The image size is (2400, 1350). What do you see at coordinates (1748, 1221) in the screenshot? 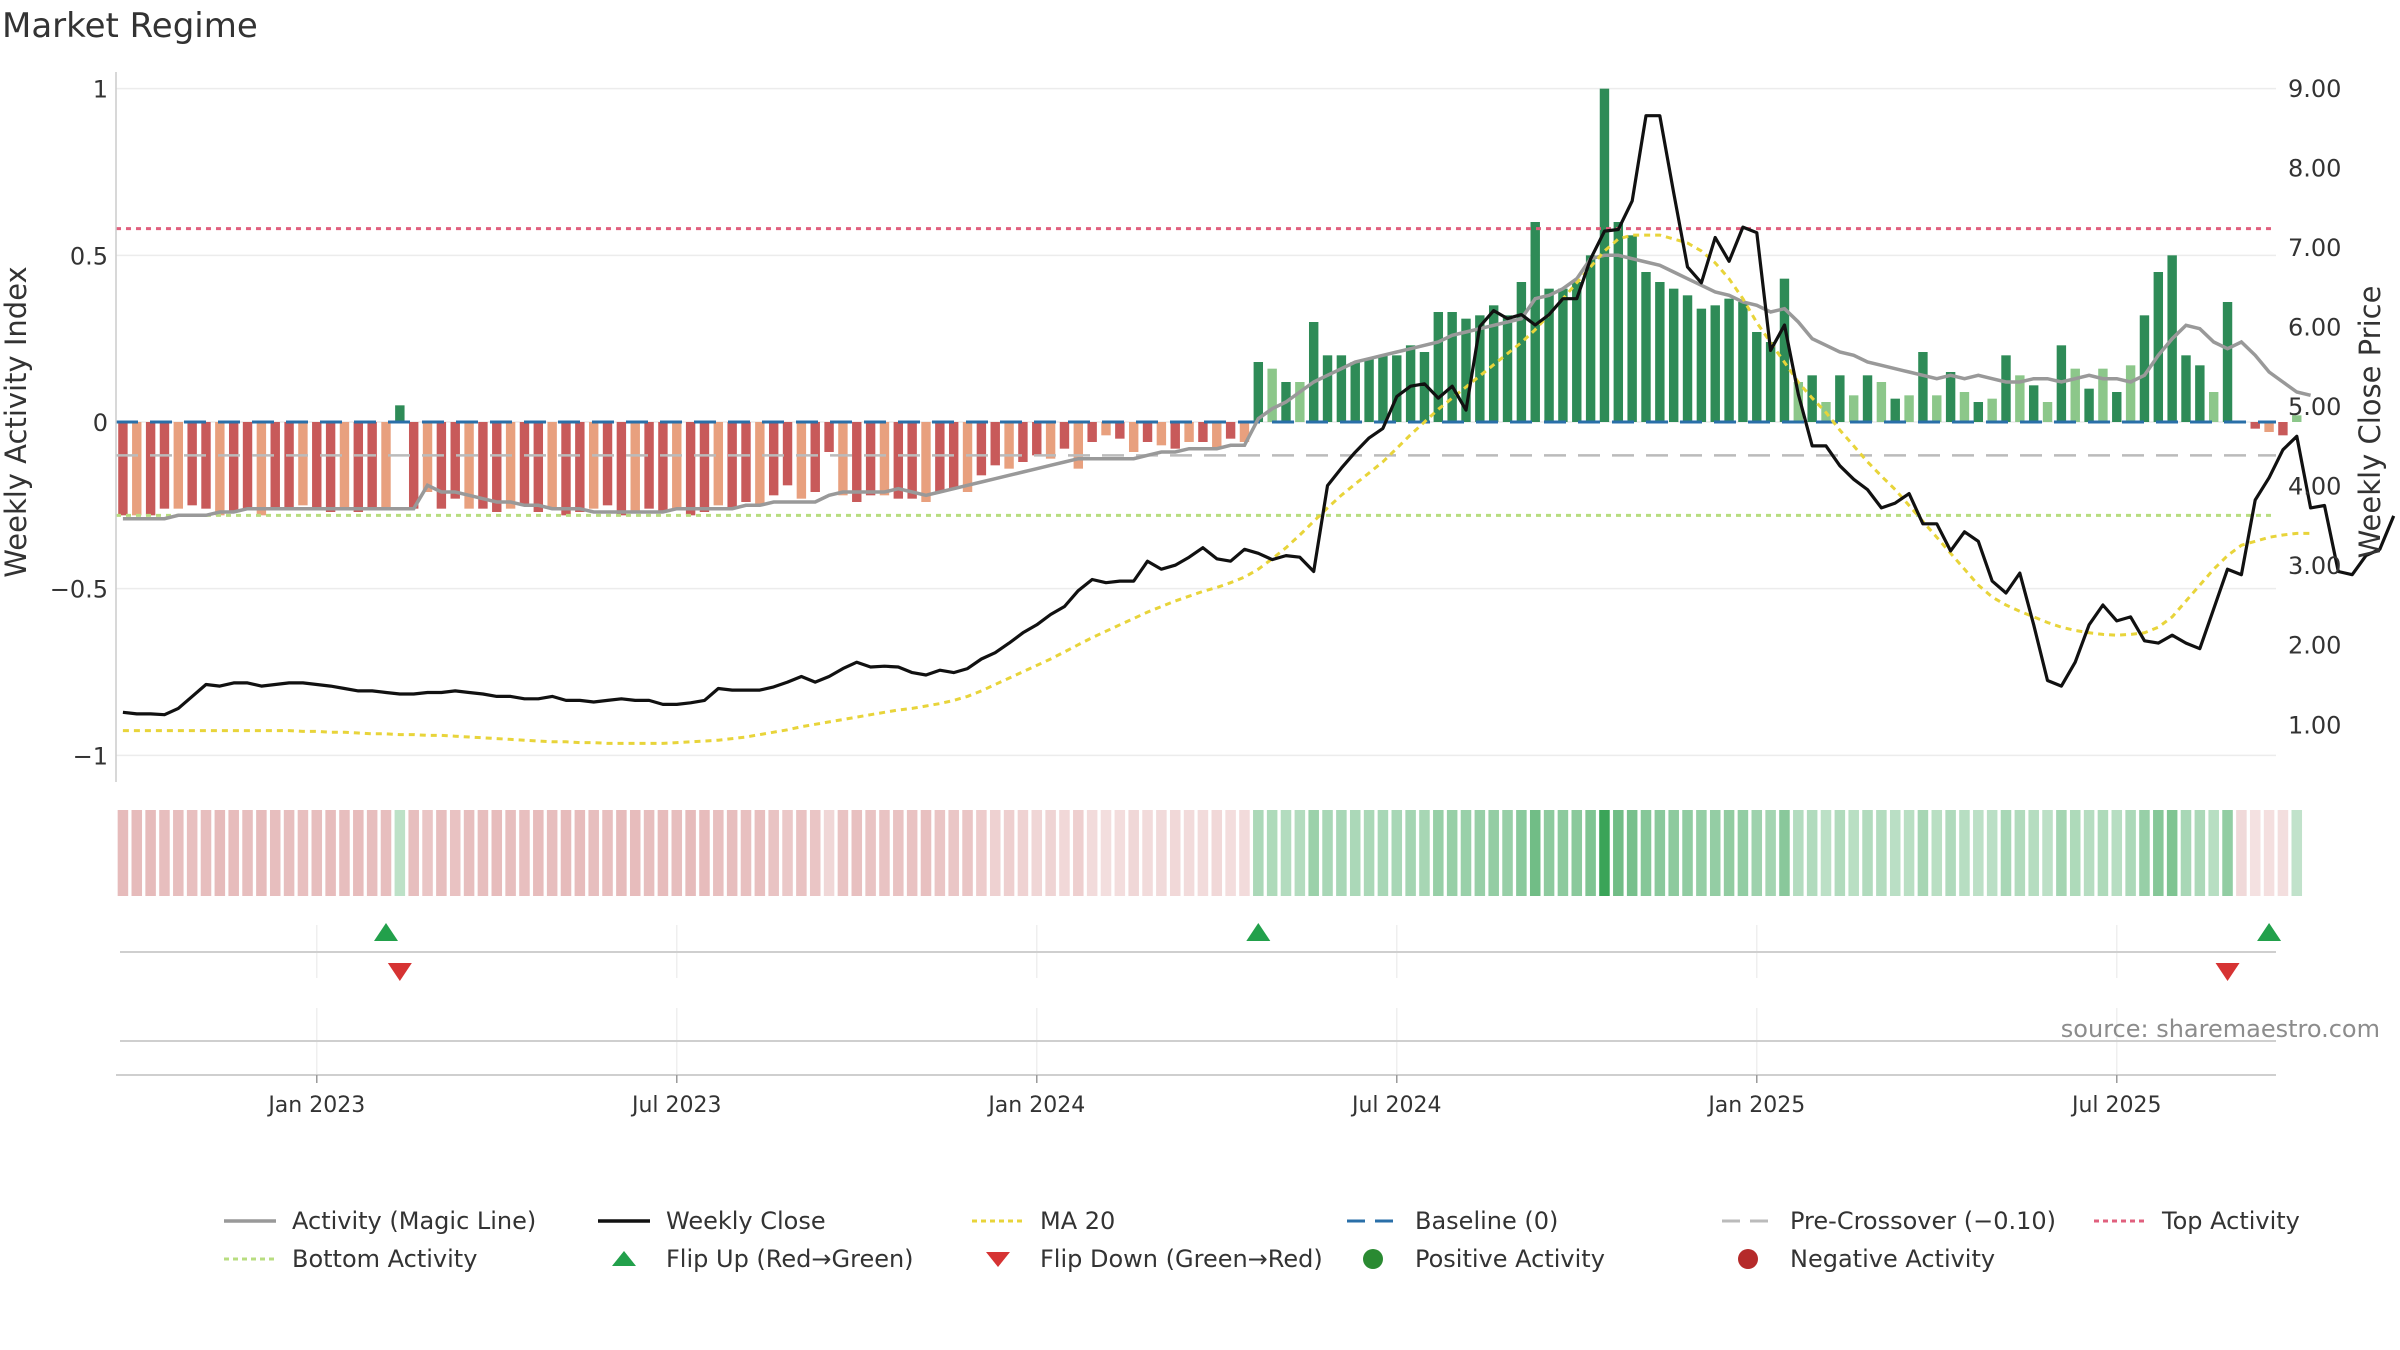
I see `legend-swatch-precross` at bounding box center [1748, 1221].